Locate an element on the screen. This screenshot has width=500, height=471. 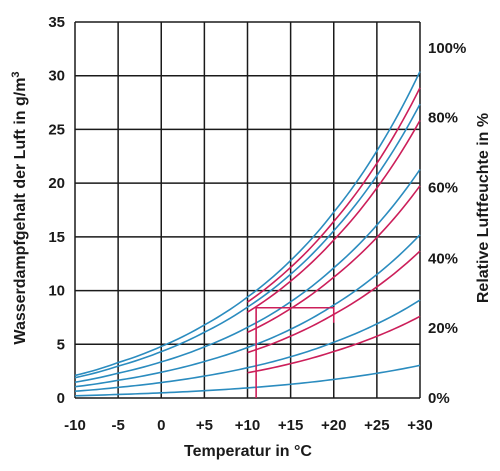
x-tick-labels: -10 -5 0 +5 +10 +15 +20 +25 +30 is located at coordinates (248, 425).